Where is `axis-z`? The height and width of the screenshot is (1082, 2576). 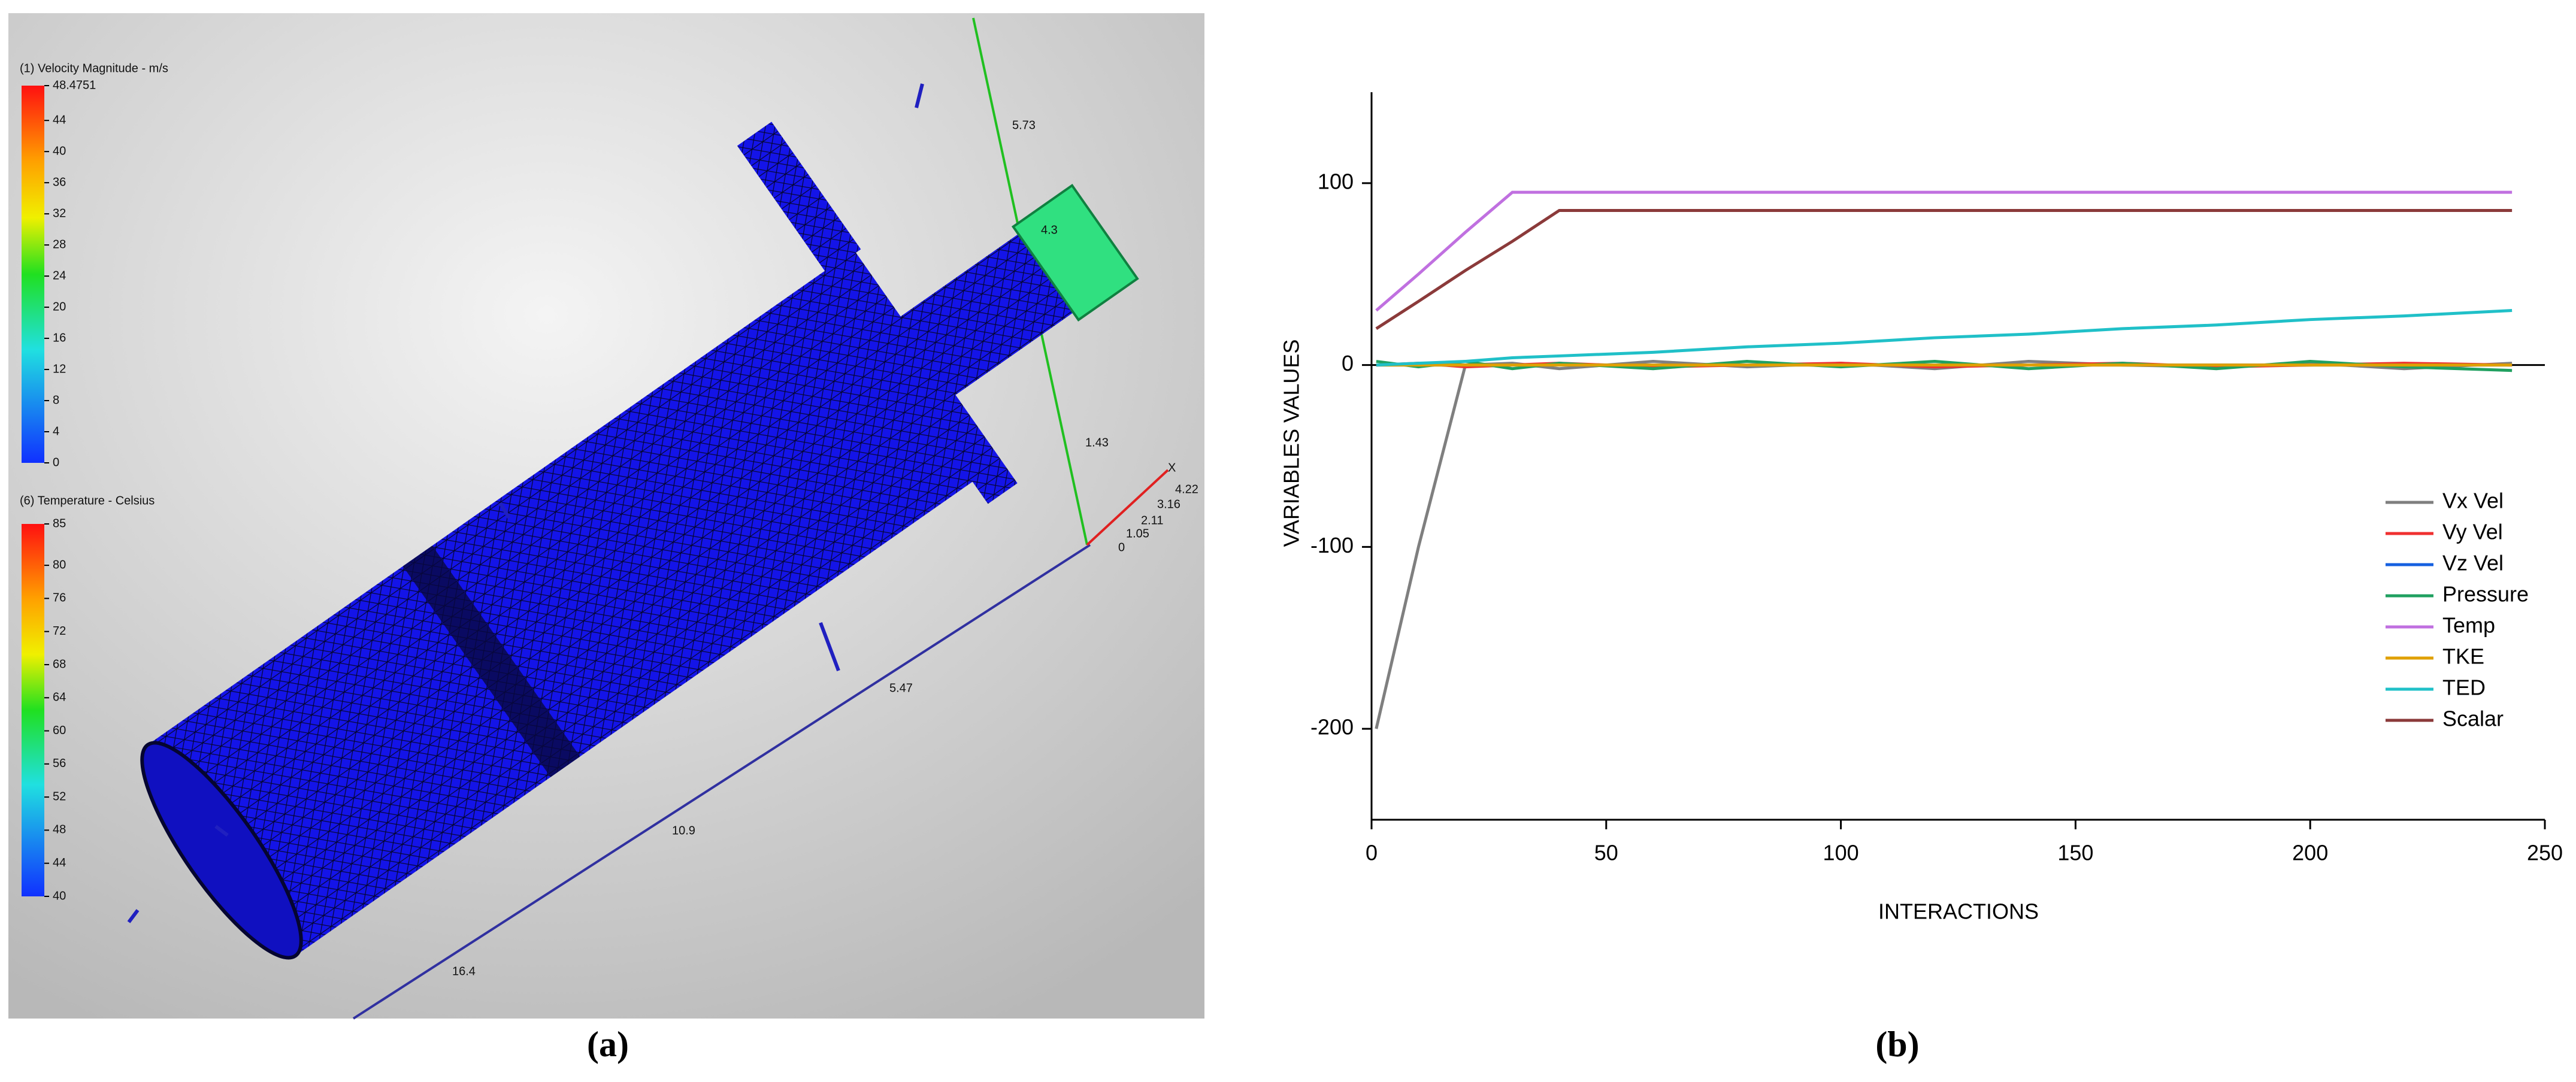 axis-z is located at coordinates (721, 782).